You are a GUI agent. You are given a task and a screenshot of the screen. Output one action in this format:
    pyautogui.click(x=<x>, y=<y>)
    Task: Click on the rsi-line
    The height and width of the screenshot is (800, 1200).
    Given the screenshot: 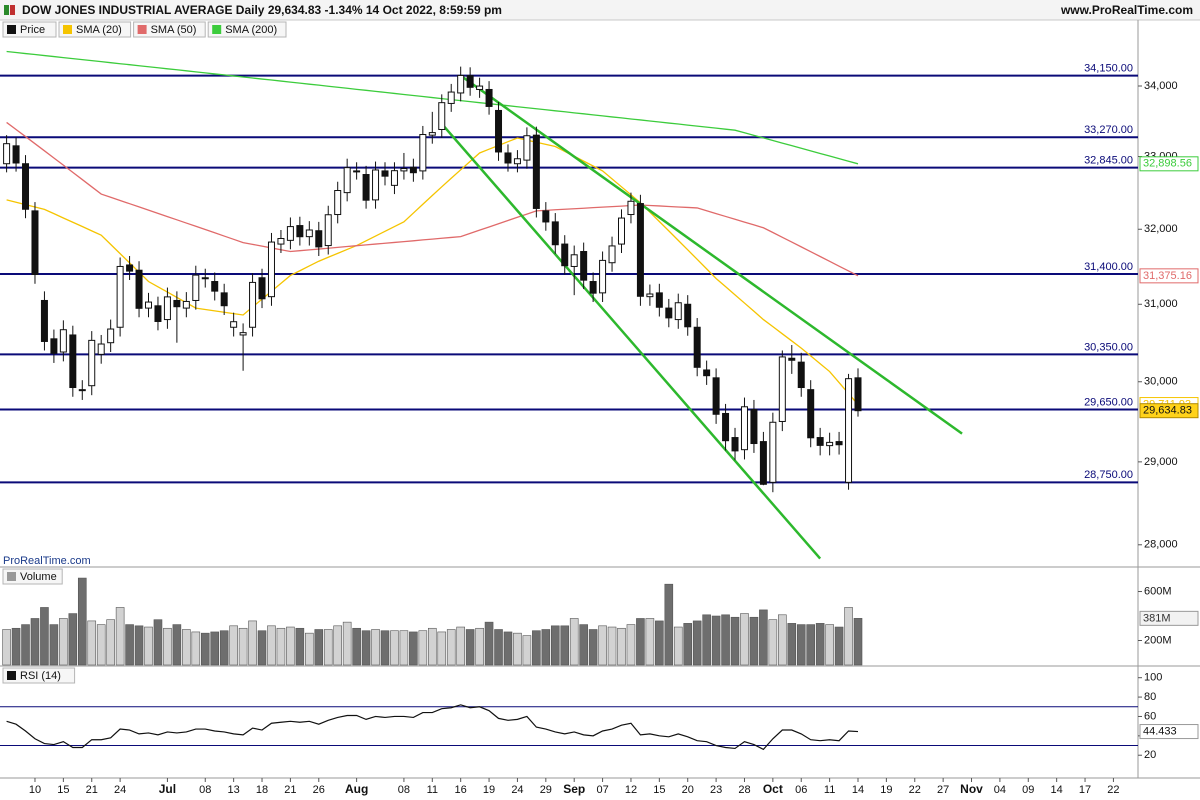 What is the action you would take?
    pyautogui.click(x=432, y=727)
    